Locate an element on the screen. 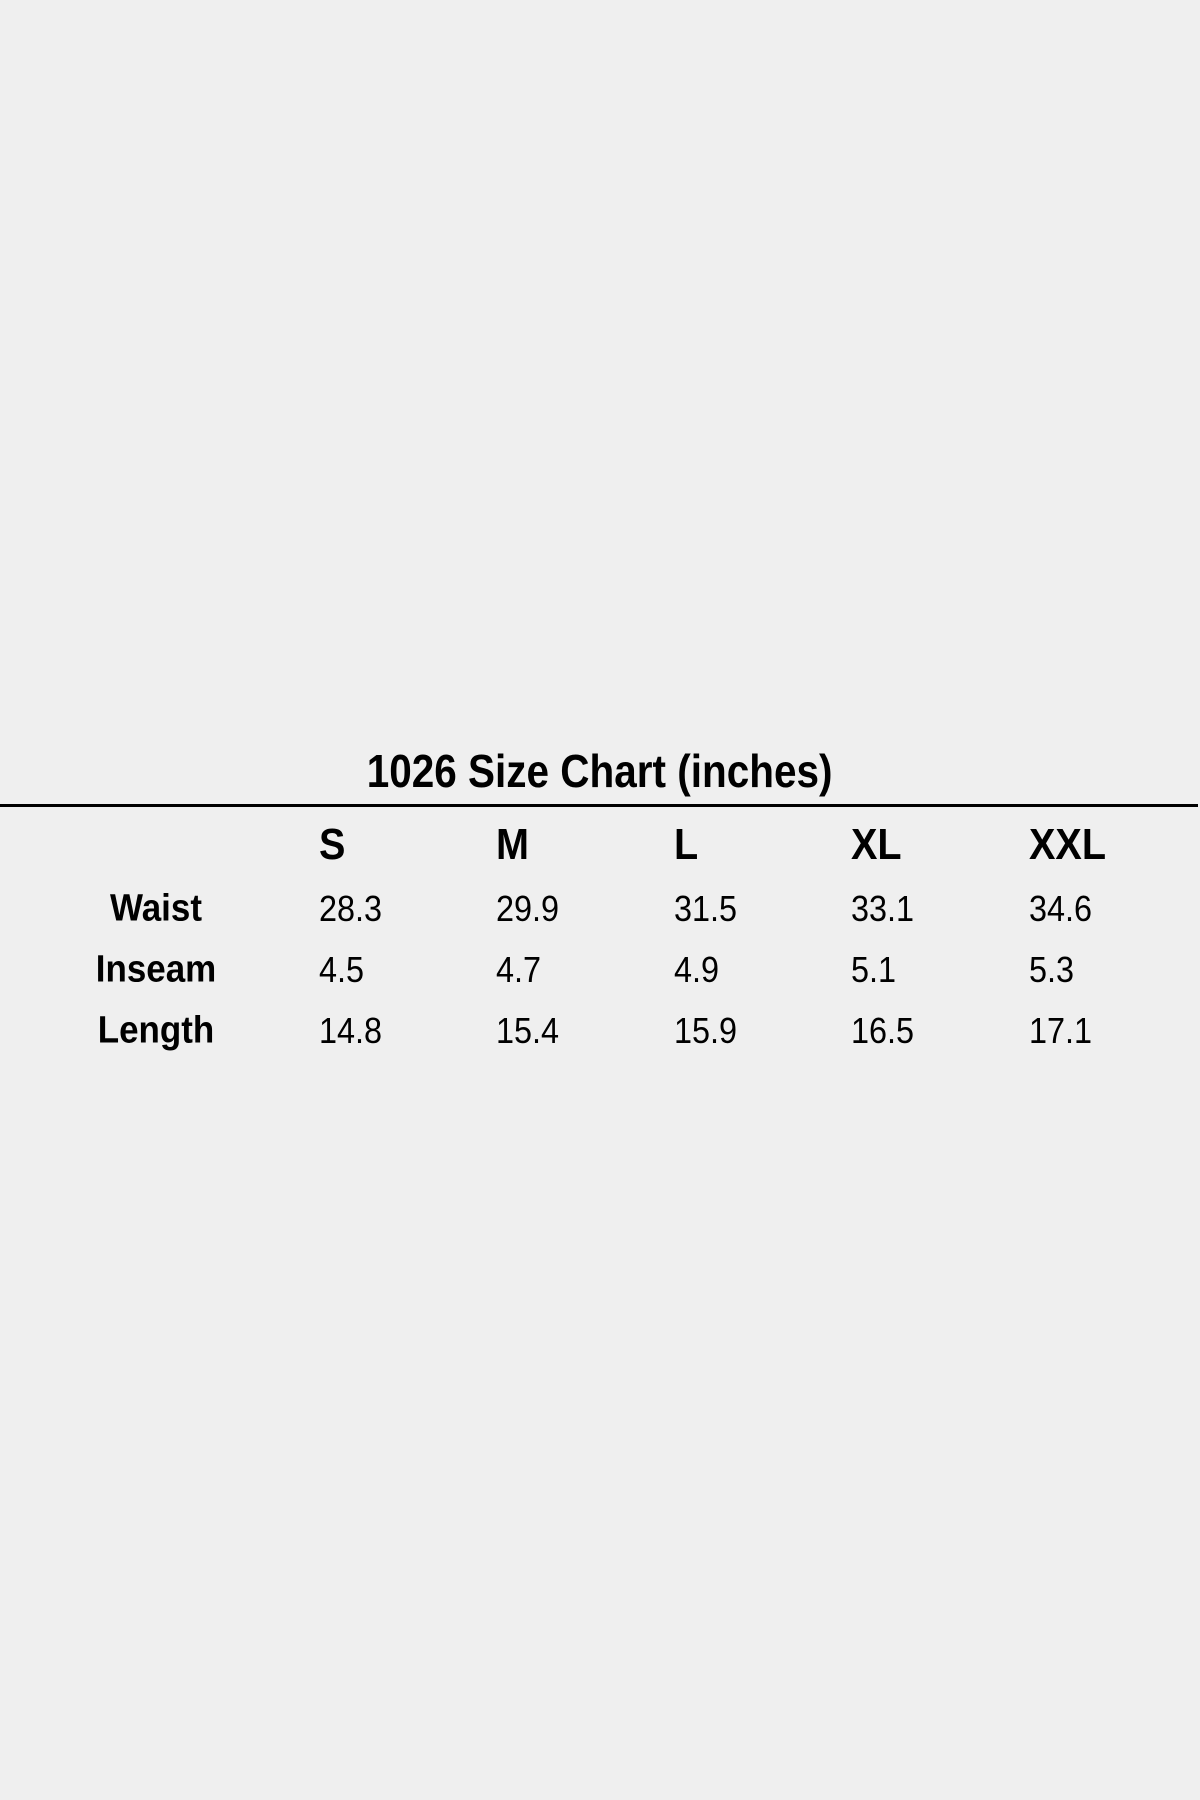 The height and width of the screenshot is (1800, 1200). table-cell: 15.9 is located at coordinates (706, 1030).